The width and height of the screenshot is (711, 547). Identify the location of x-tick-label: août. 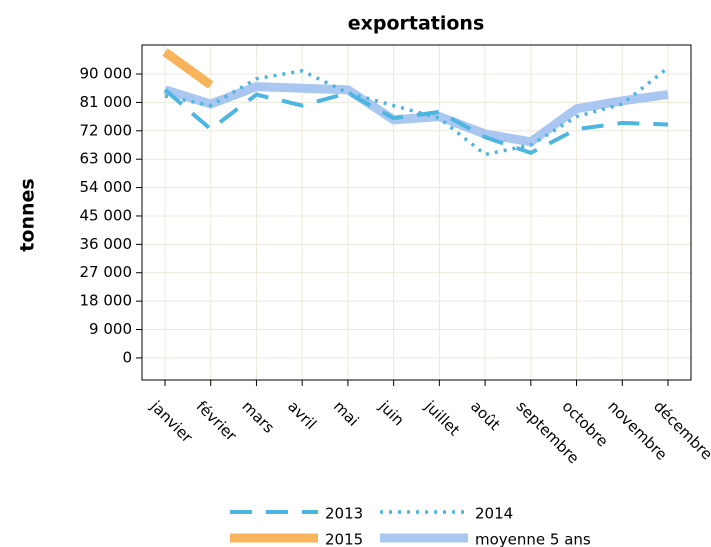
(485, 415).